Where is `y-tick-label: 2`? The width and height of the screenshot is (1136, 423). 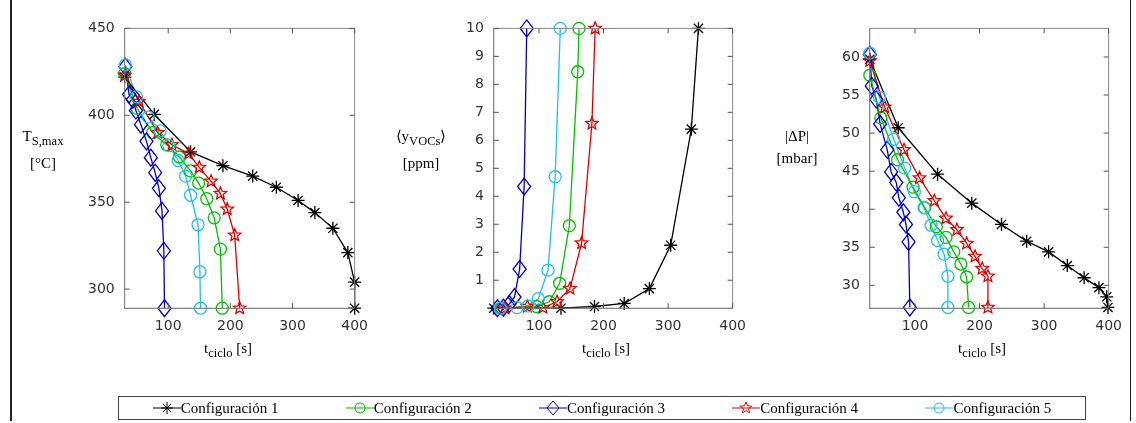 y-tick-label: 2 is located at coordinates (479, 250).